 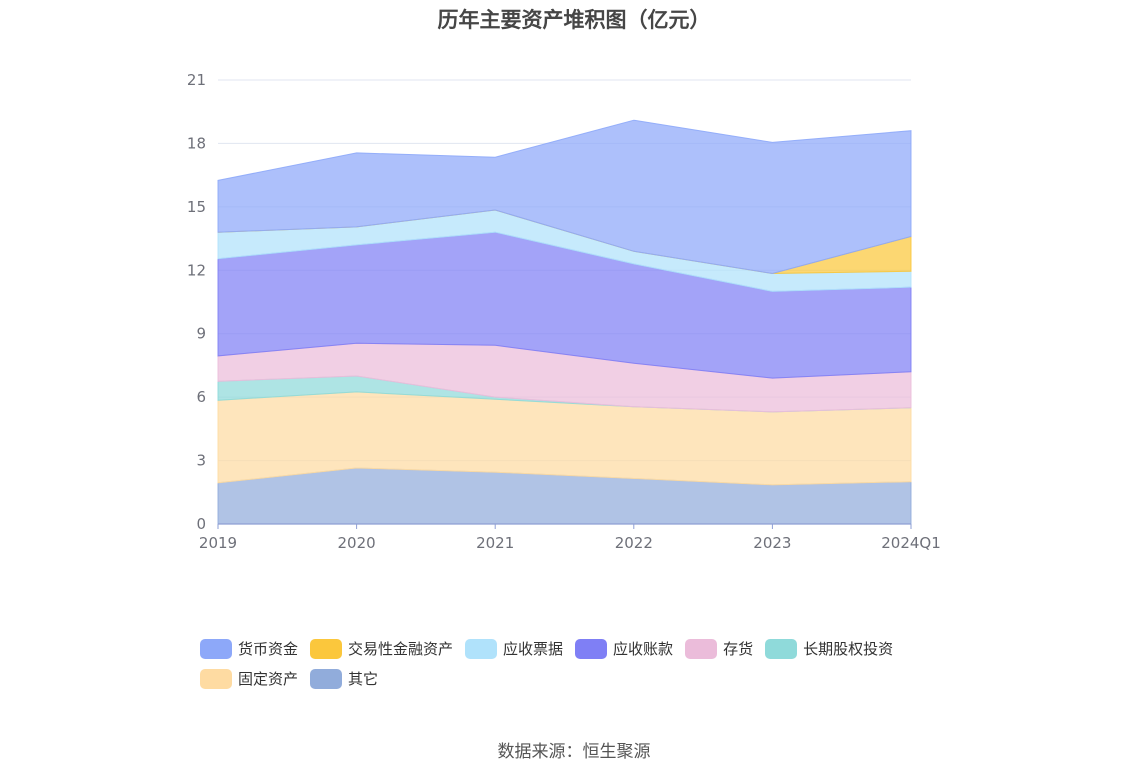 What do you see at coordinates (738, 649) in the screenshot?
I see `legend-label: 存货` at bounding box center [738, 649].